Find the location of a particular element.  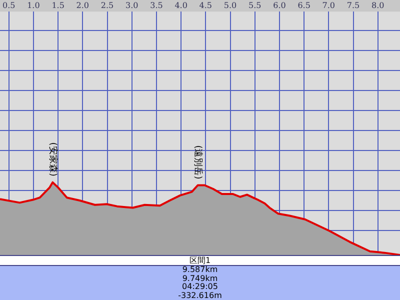

text: 04:29:05 is located at coordinates (200, 287).